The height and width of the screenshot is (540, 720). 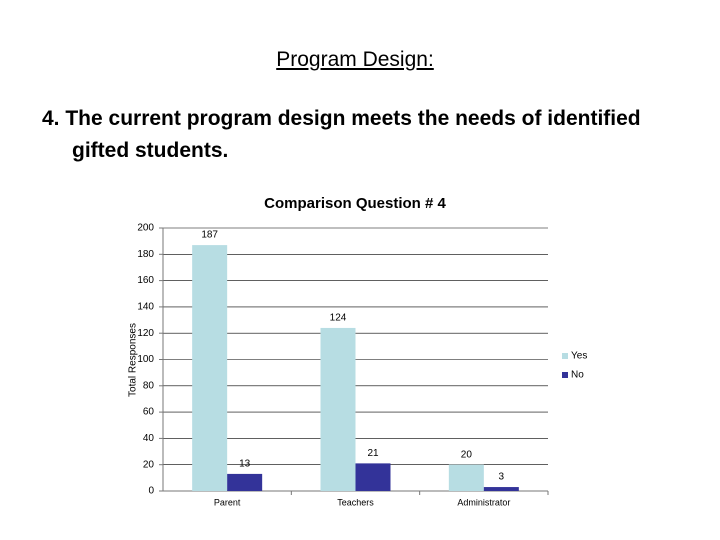 I want to click on value-label: 13, so click(x=245, y=464).